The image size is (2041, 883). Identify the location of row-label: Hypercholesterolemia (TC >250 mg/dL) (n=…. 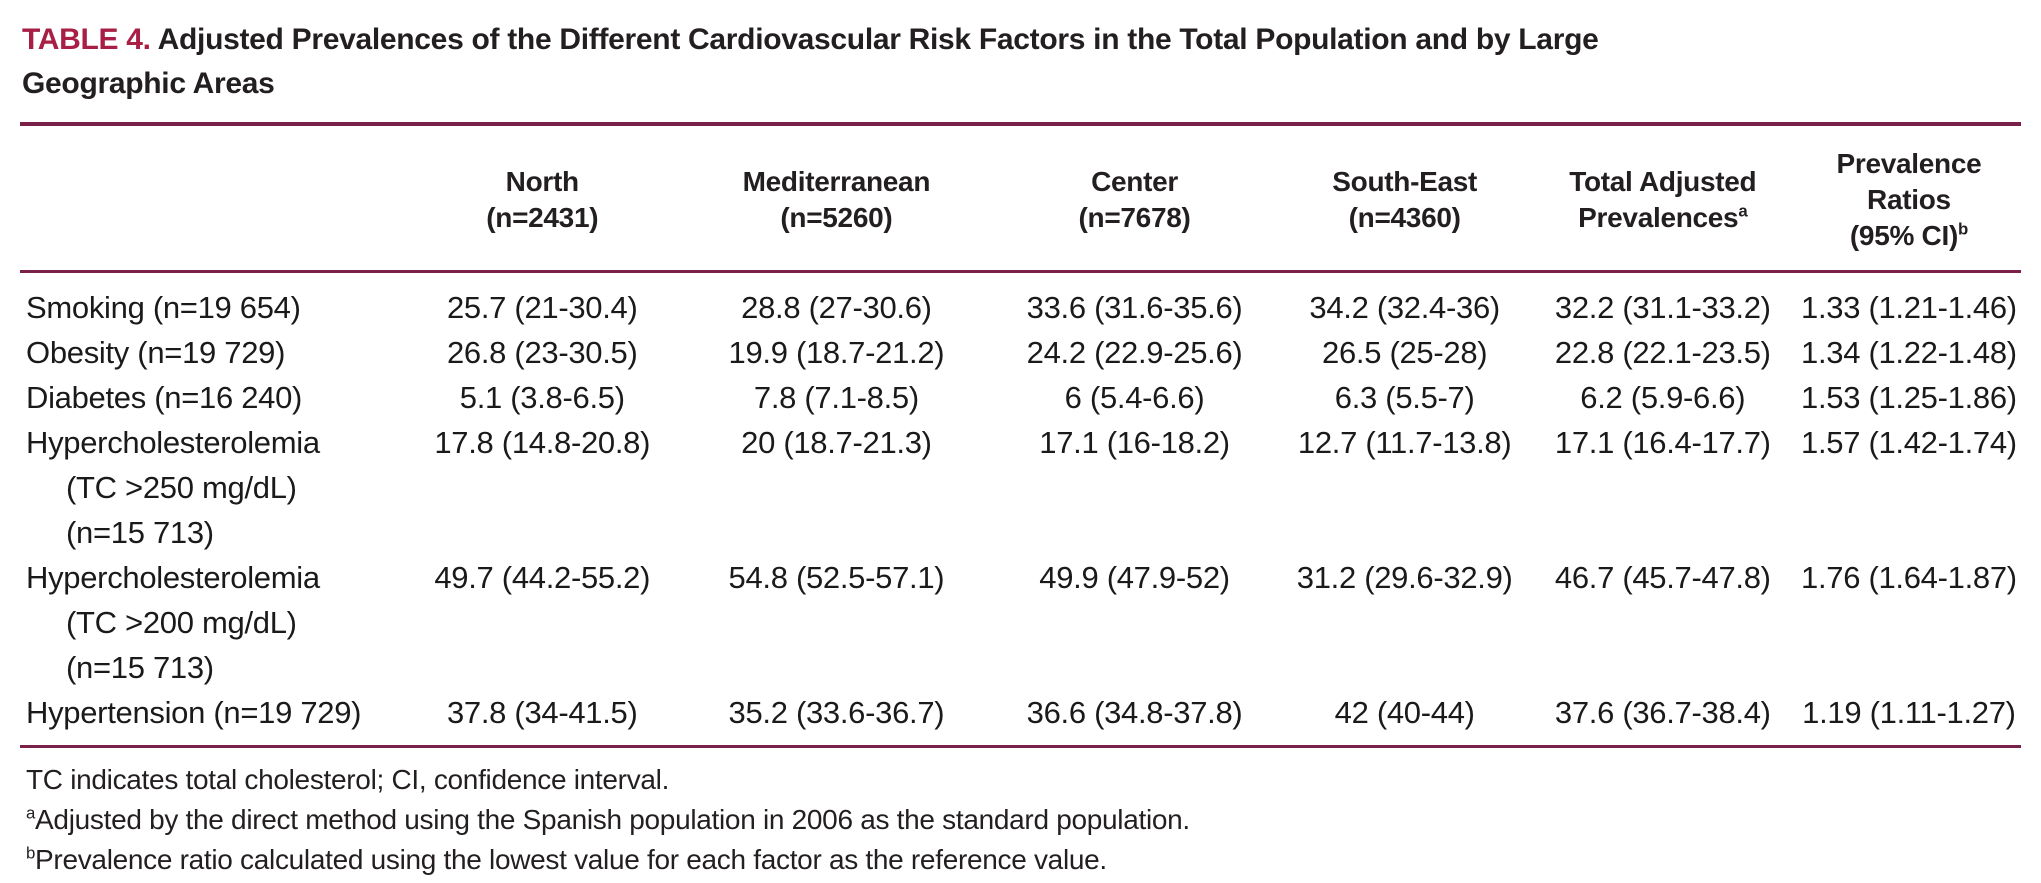
(173, 487).